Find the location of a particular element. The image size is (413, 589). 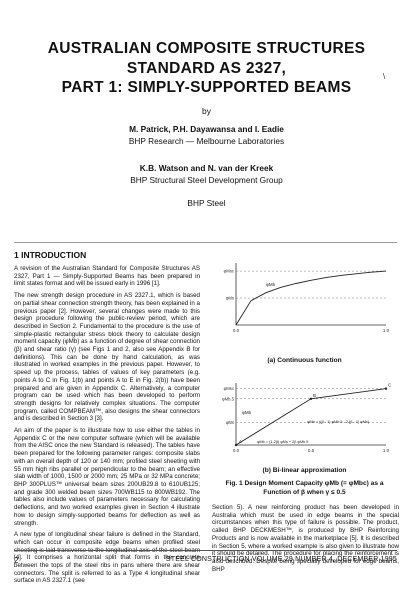

by-line: by is located at coordinates (206, 111).